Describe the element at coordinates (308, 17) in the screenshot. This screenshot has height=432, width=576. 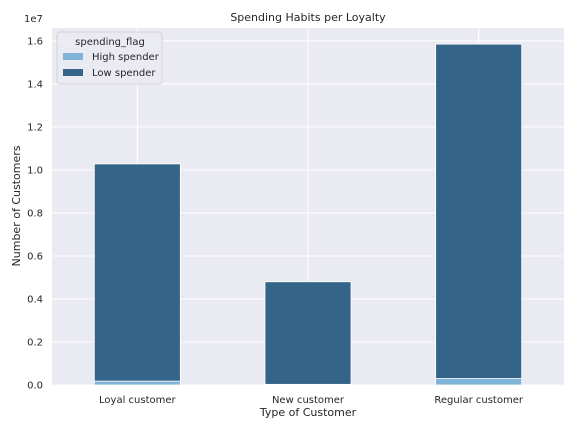
I see `chart-title: Spending Habits per Loyalty` at that location.